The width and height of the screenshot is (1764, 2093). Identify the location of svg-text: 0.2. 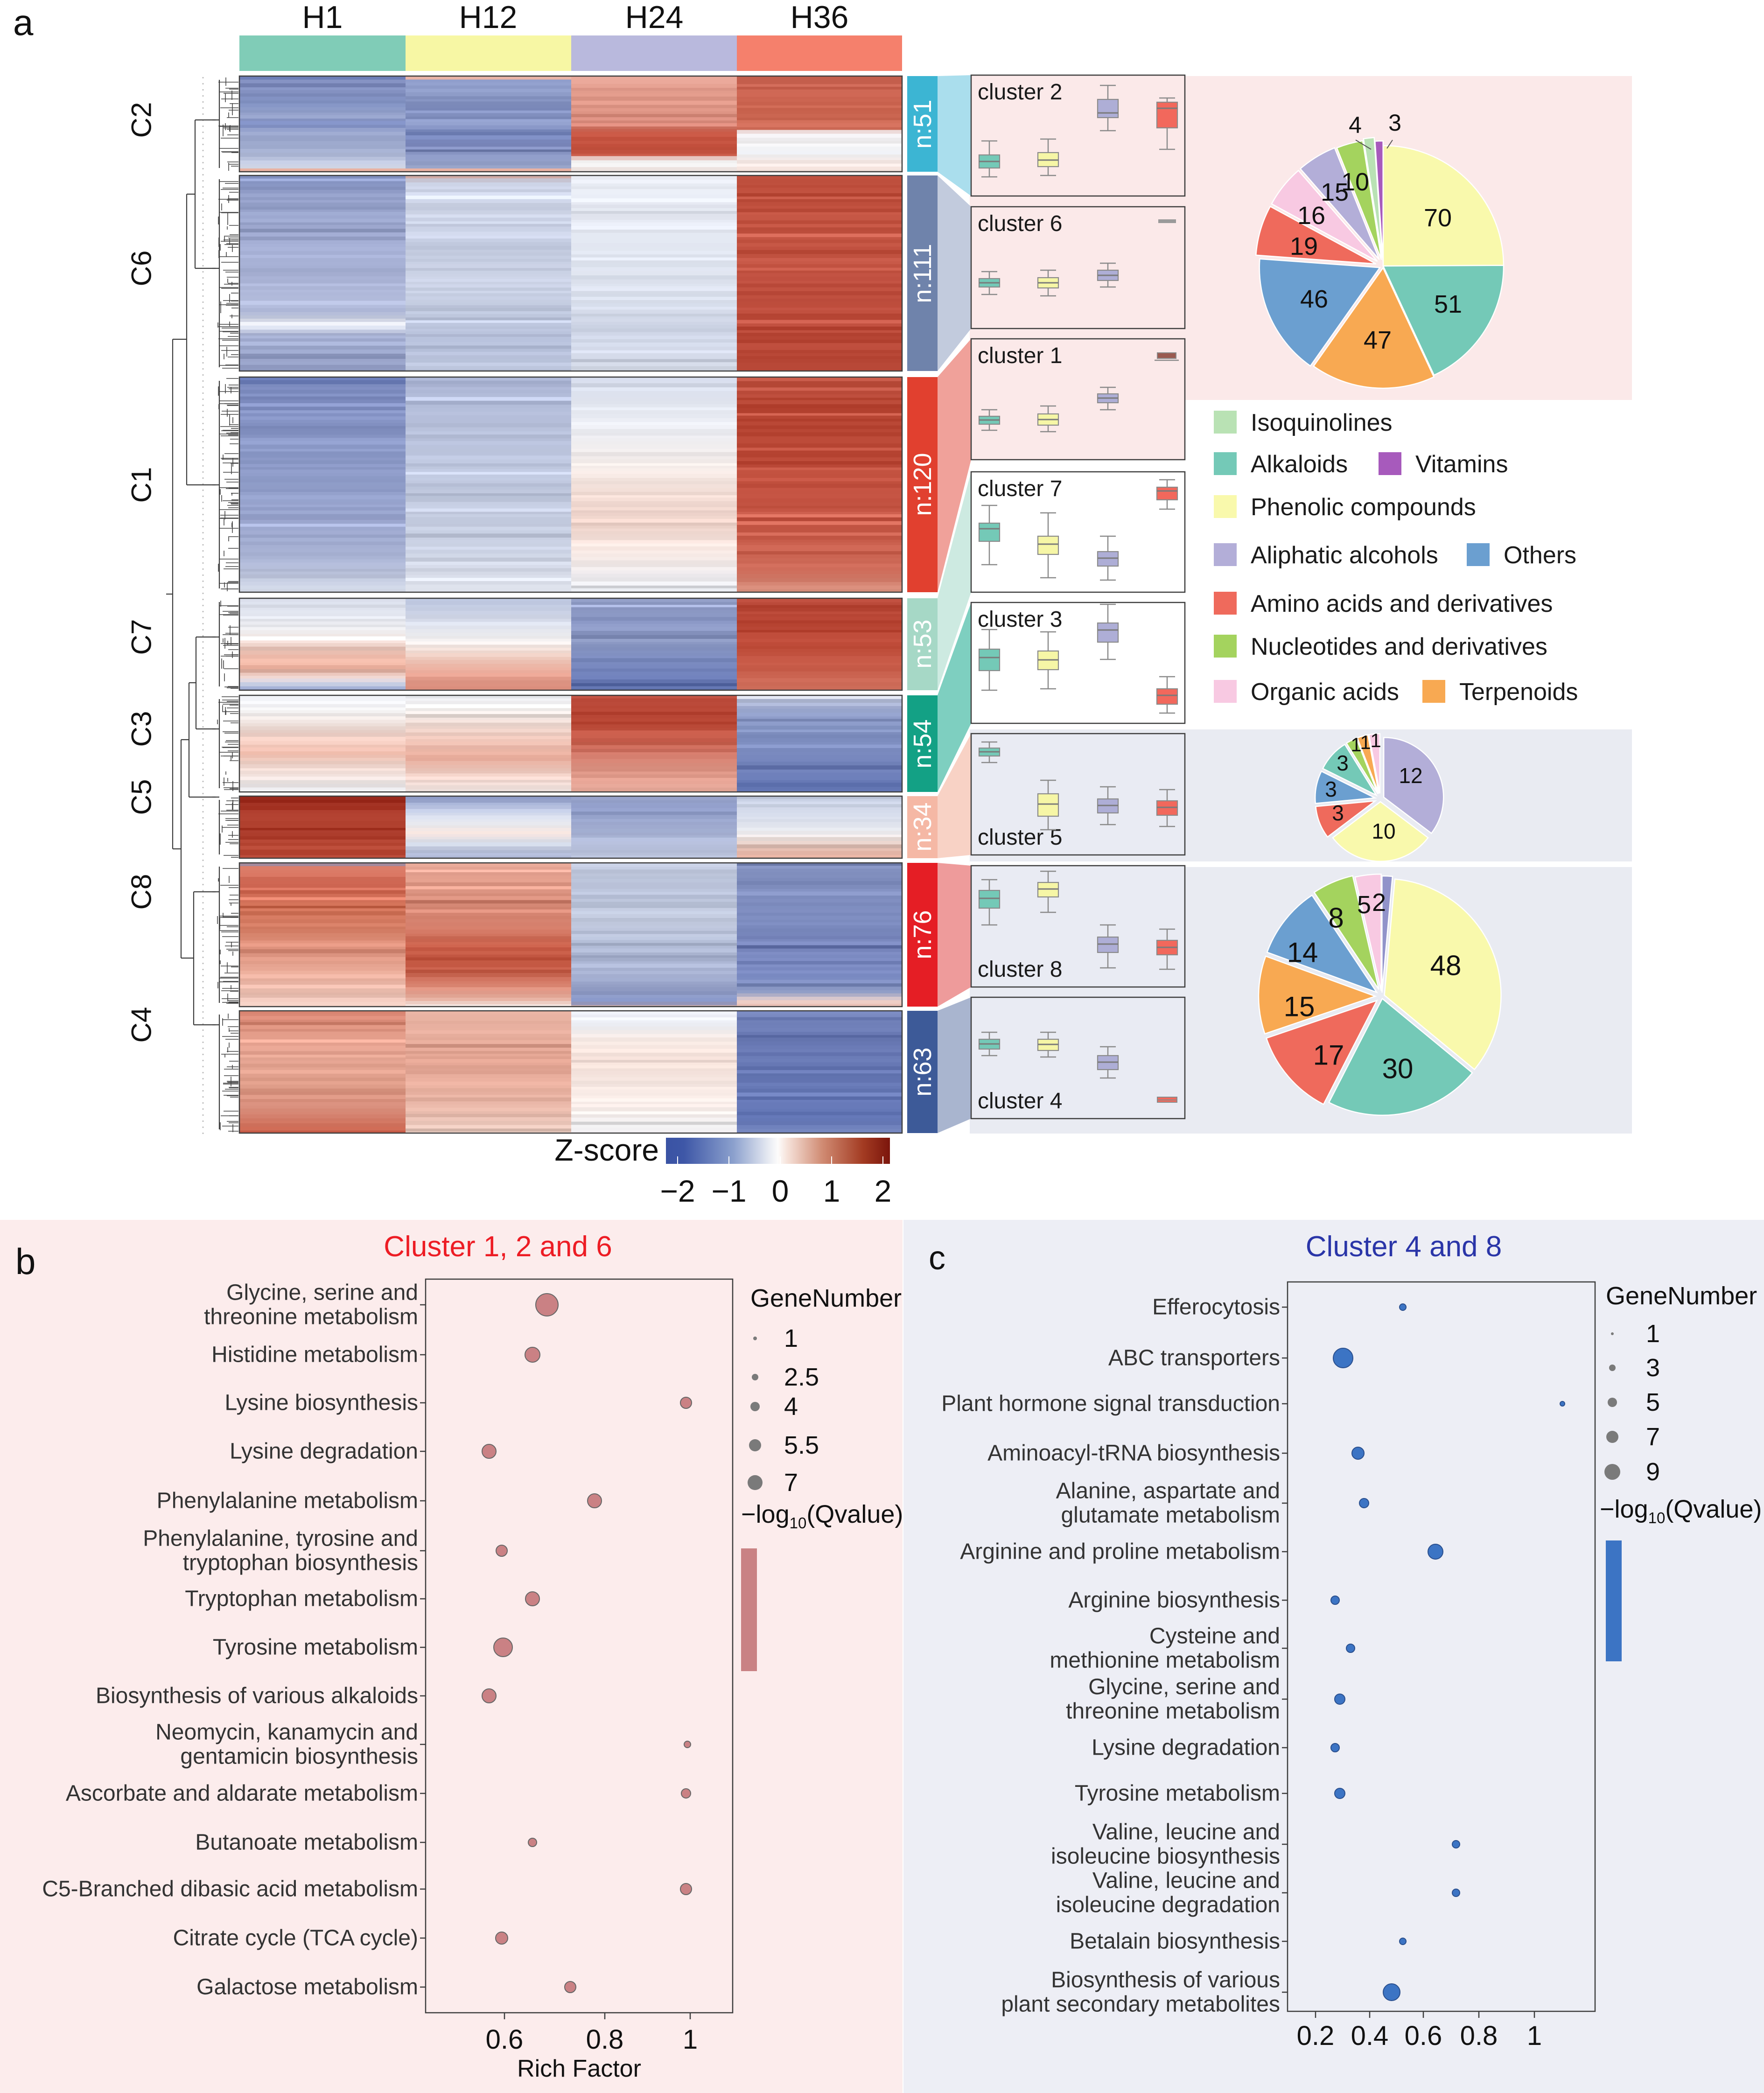
(1316, 2036).